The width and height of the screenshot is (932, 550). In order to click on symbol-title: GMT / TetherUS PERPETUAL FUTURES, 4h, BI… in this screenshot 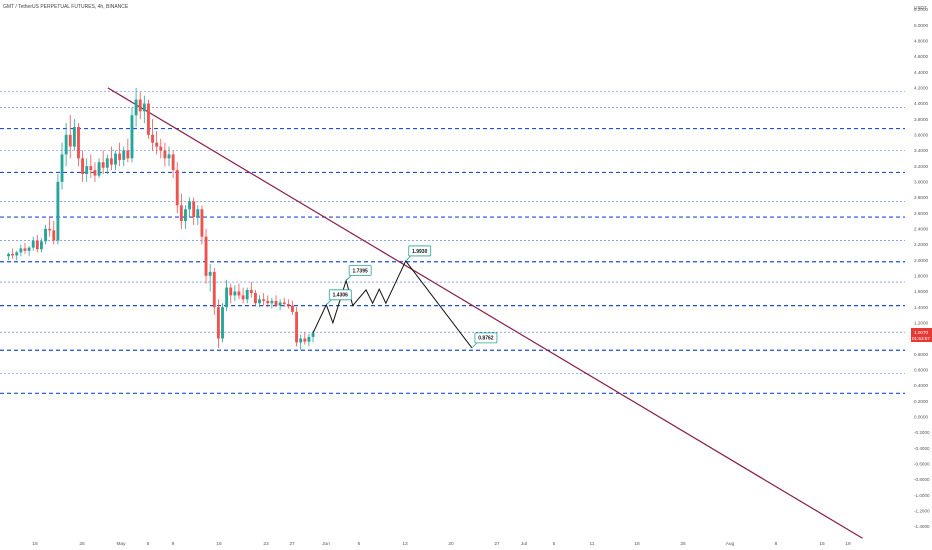, I will do `click(66, 7)`.